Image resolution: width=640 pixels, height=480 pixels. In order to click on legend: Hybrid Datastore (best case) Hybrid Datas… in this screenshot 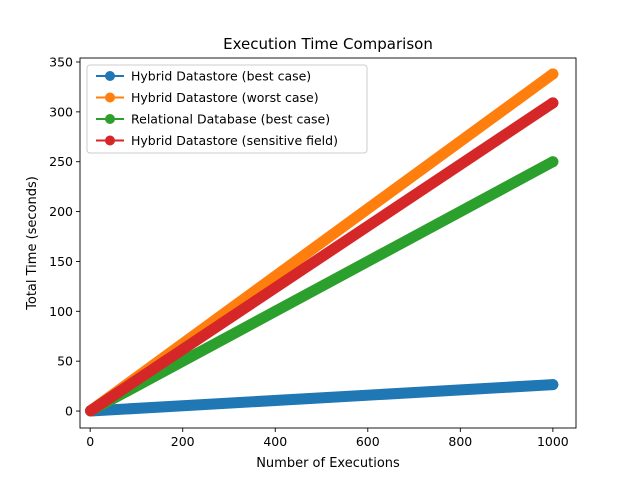, I will do `click(227, 109)`.